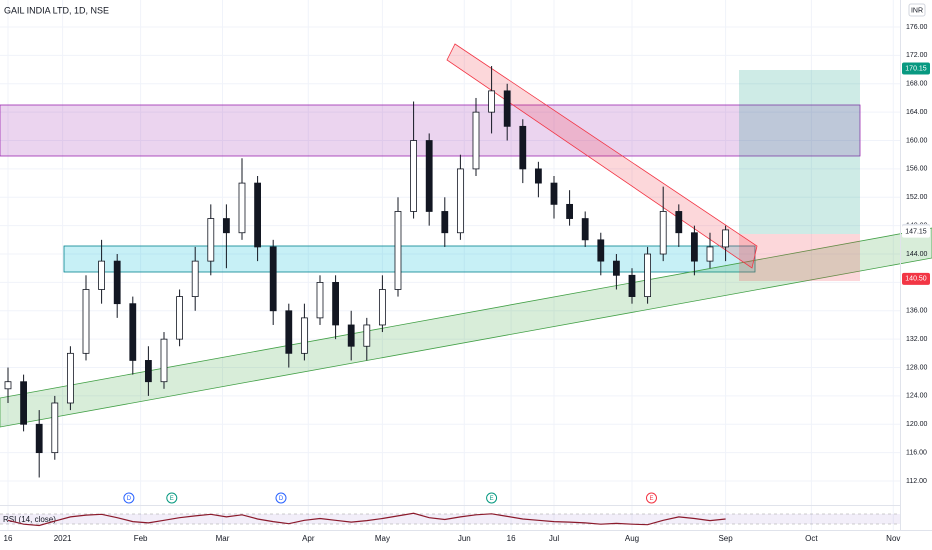  Describe the element at coordinates (464, 538) in the screenshot. I see `x-tick-label: Jun` at that location.